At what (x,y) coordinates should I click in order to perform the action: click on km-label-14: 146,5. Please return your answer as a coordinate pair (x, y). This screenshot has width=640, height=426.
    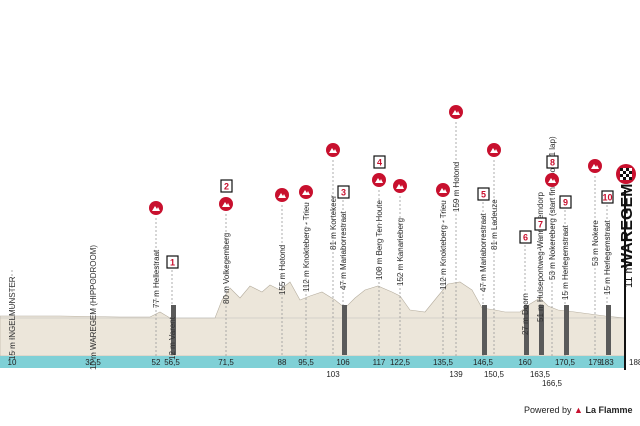
    Looking at the image, I should click on (483, 362).